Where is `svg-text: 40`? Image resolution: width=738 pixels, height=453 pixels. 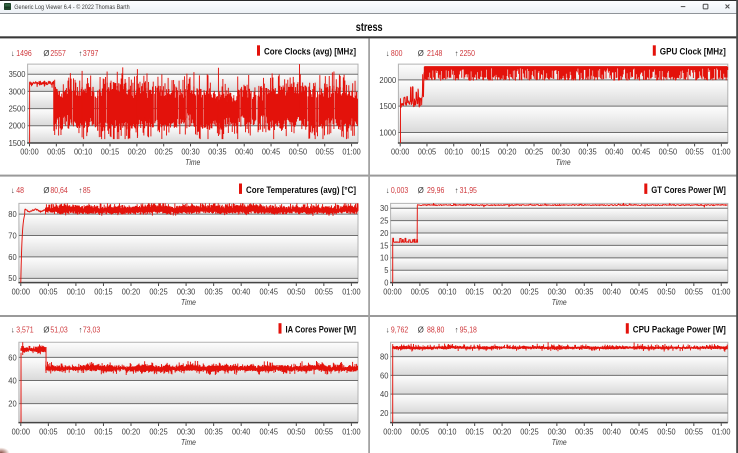
svg-text: 40 is located at coordinates (384, 394).